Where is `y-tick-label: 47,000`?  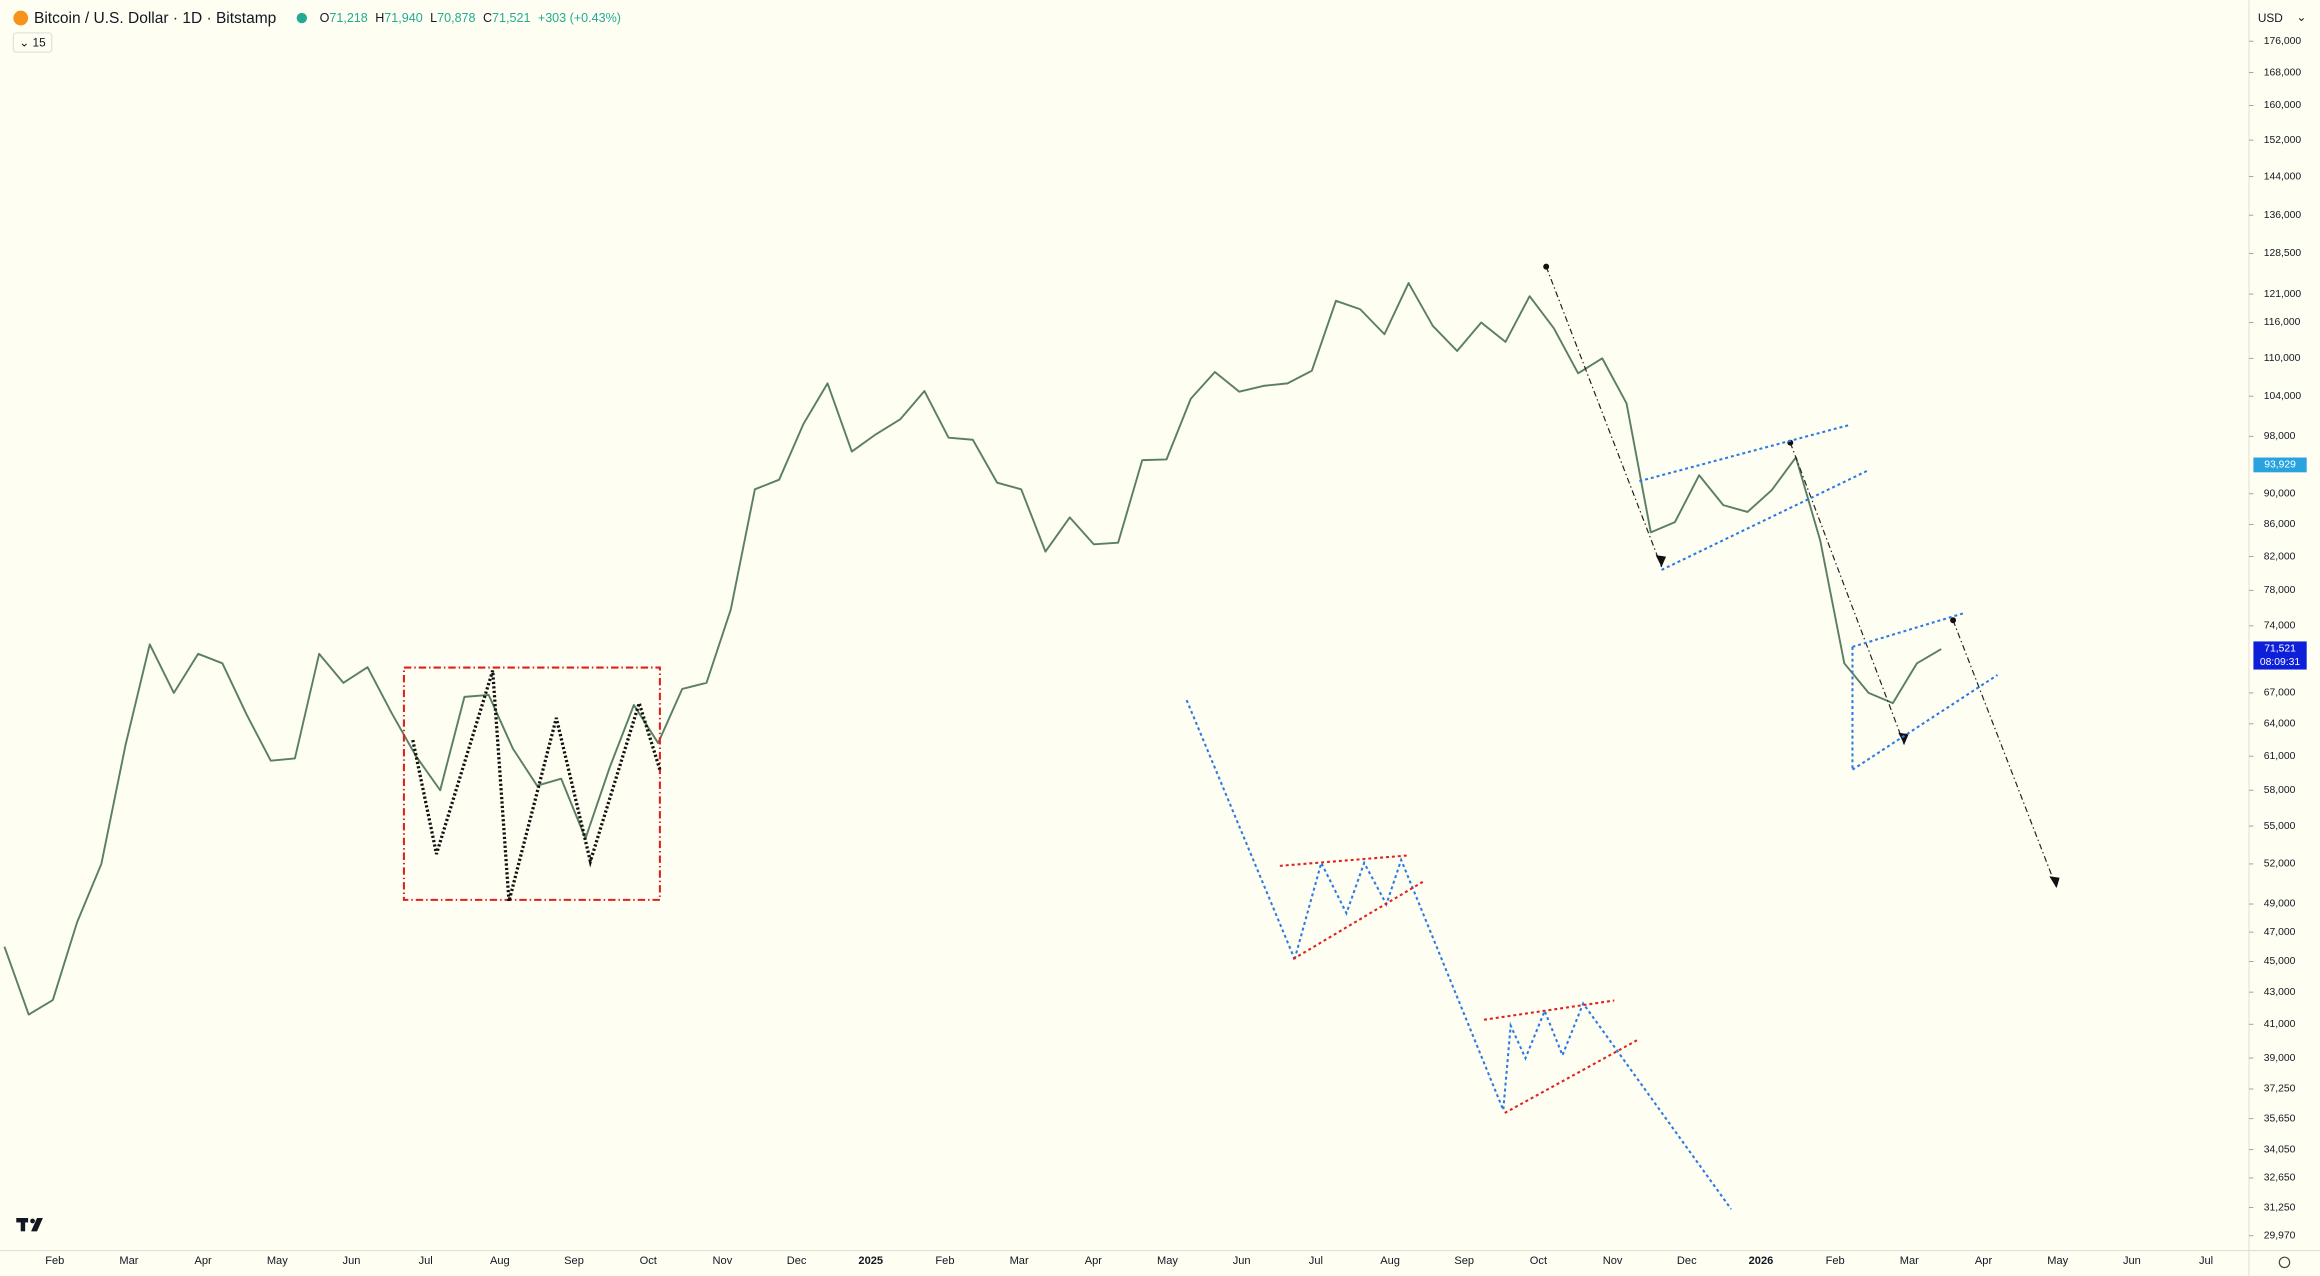 y-tick-label: 47,000 is located at coordinates (2280, 932).